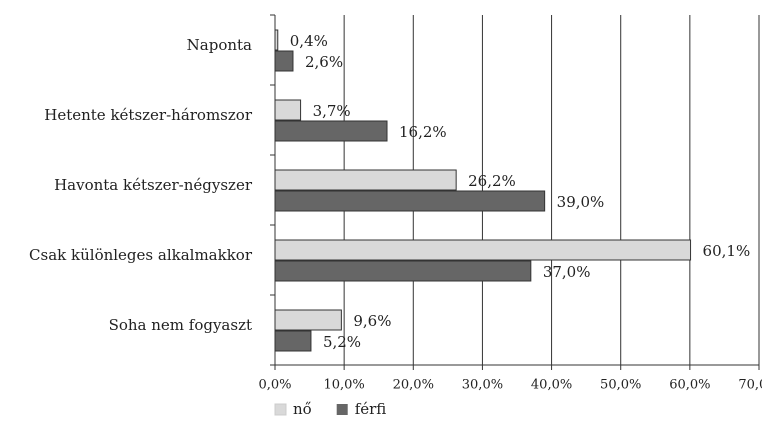 The image size is (762, 425). I want to click on x-tick-label: 40,0%, so click(551, 385).